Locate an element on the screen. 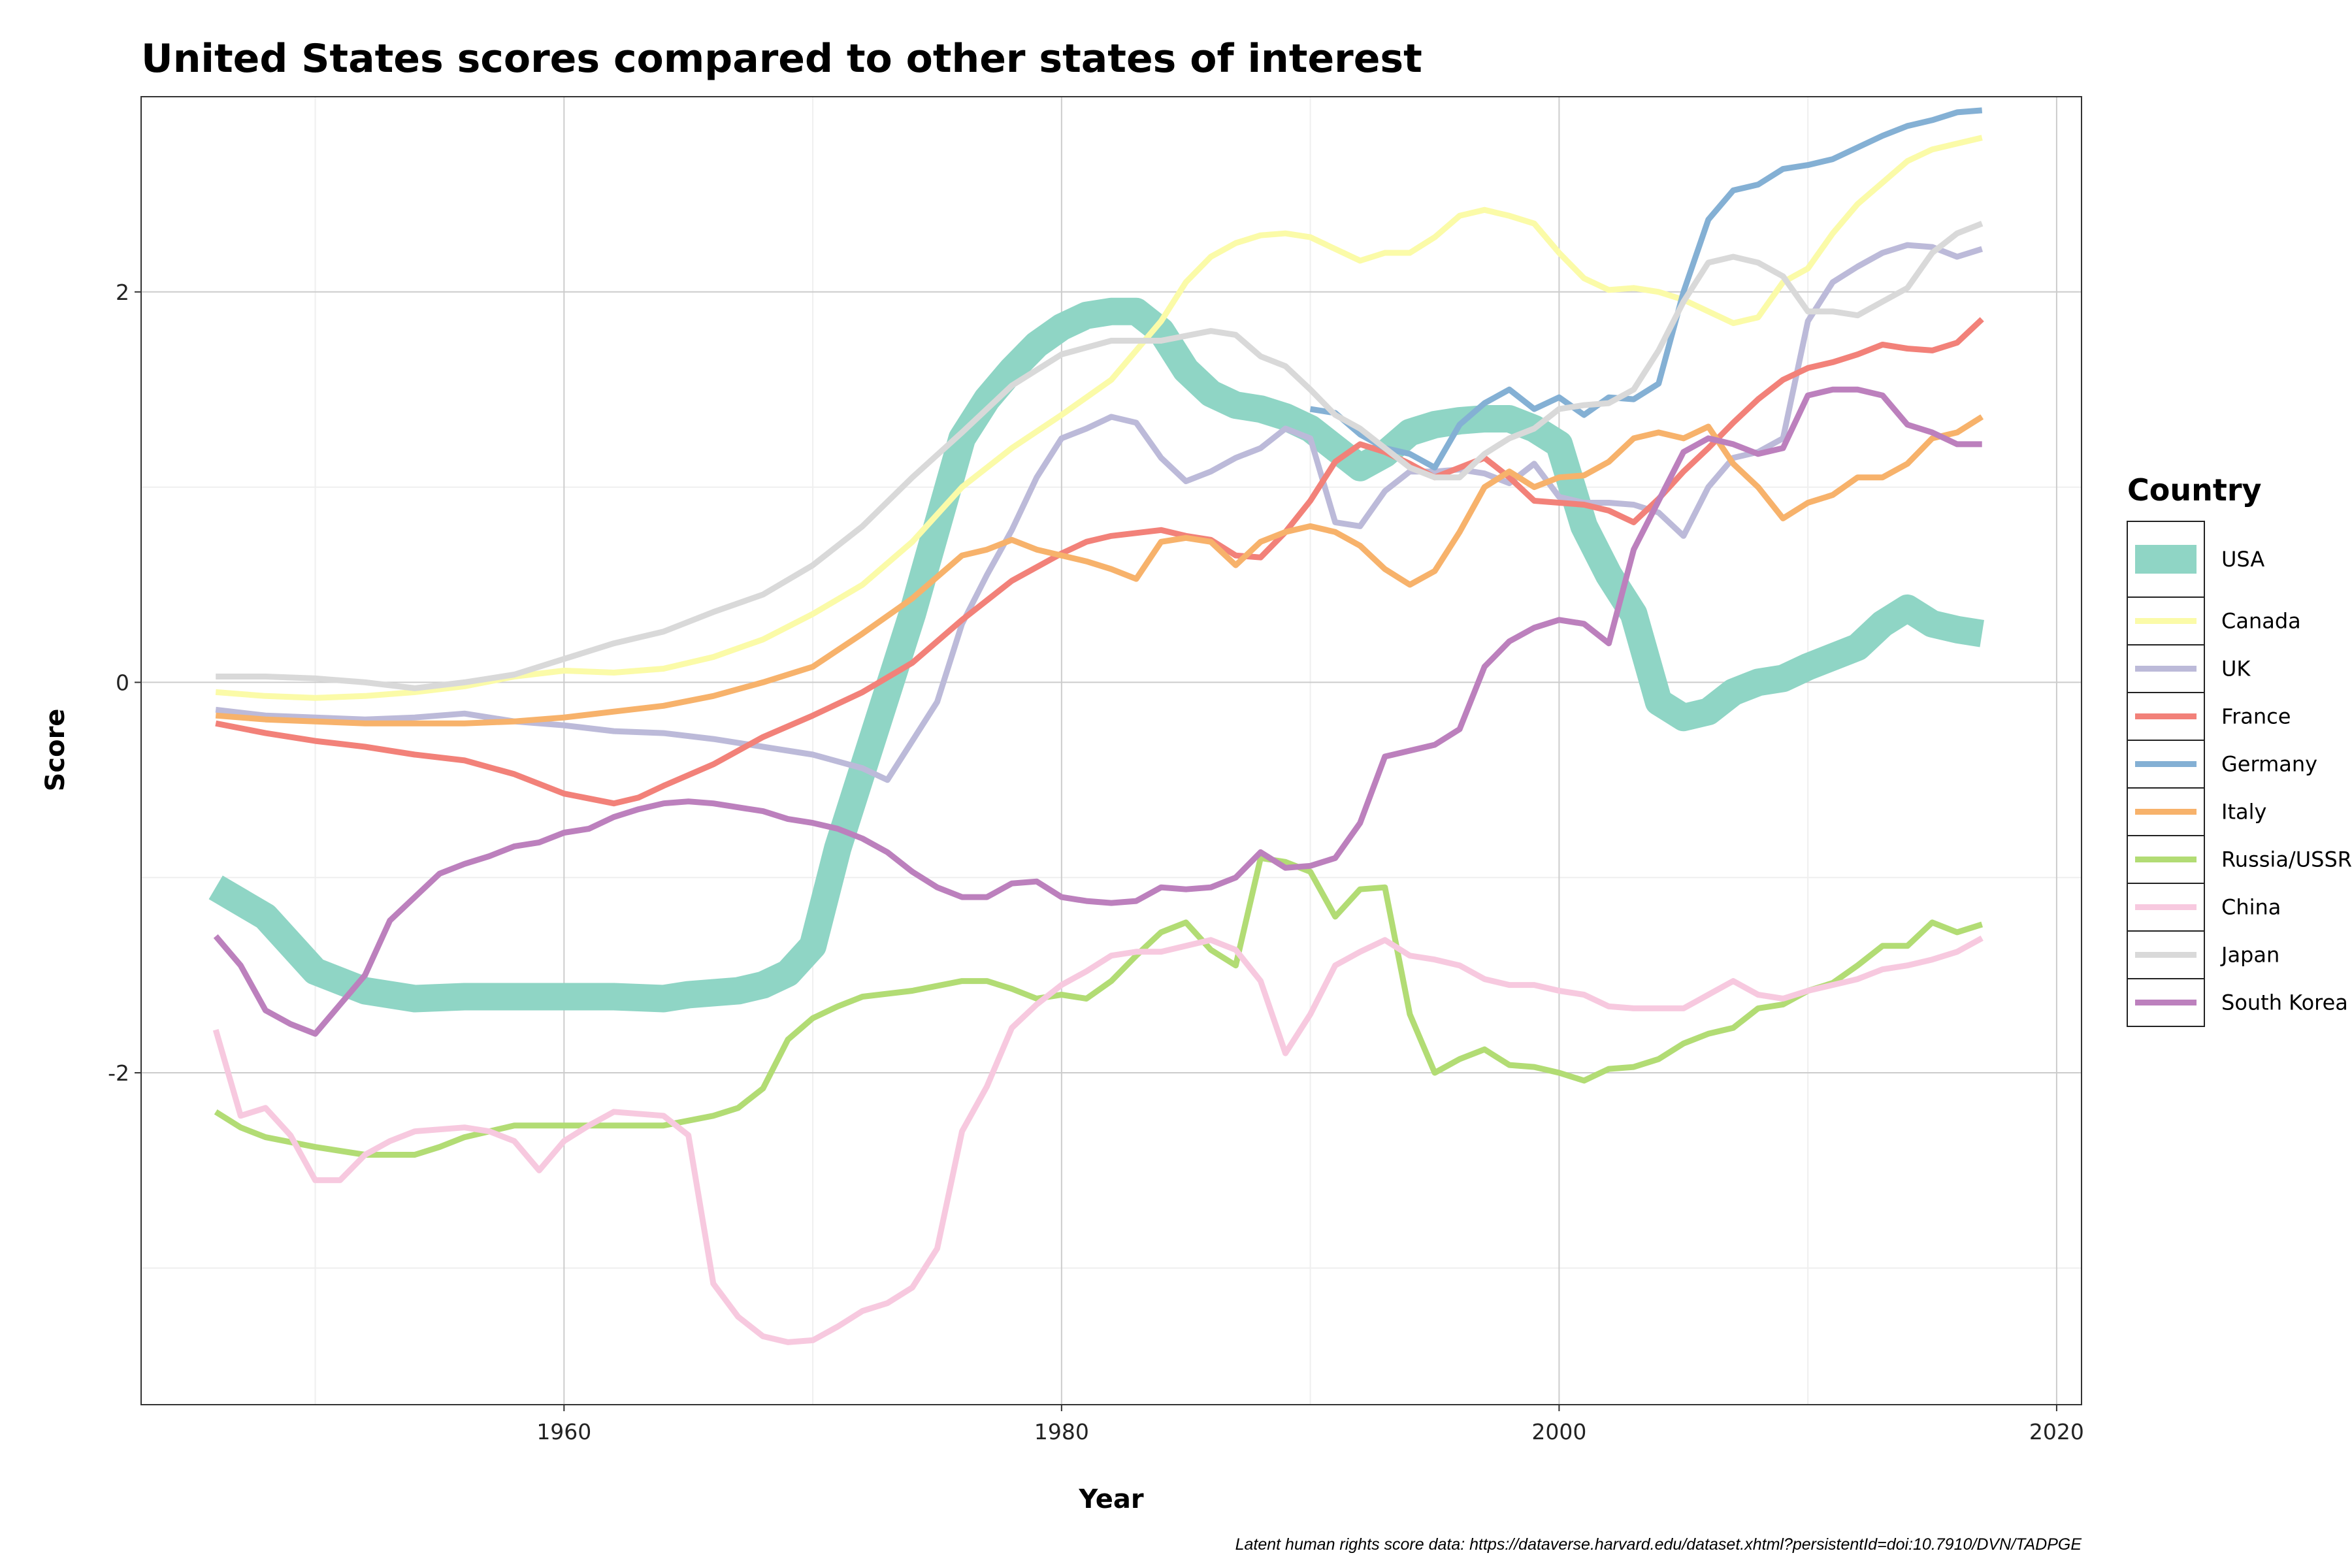 The width and height of the screenshot is (2352, 1568). x-tick-label: 1980 is located at coordinates (1061, 1432).